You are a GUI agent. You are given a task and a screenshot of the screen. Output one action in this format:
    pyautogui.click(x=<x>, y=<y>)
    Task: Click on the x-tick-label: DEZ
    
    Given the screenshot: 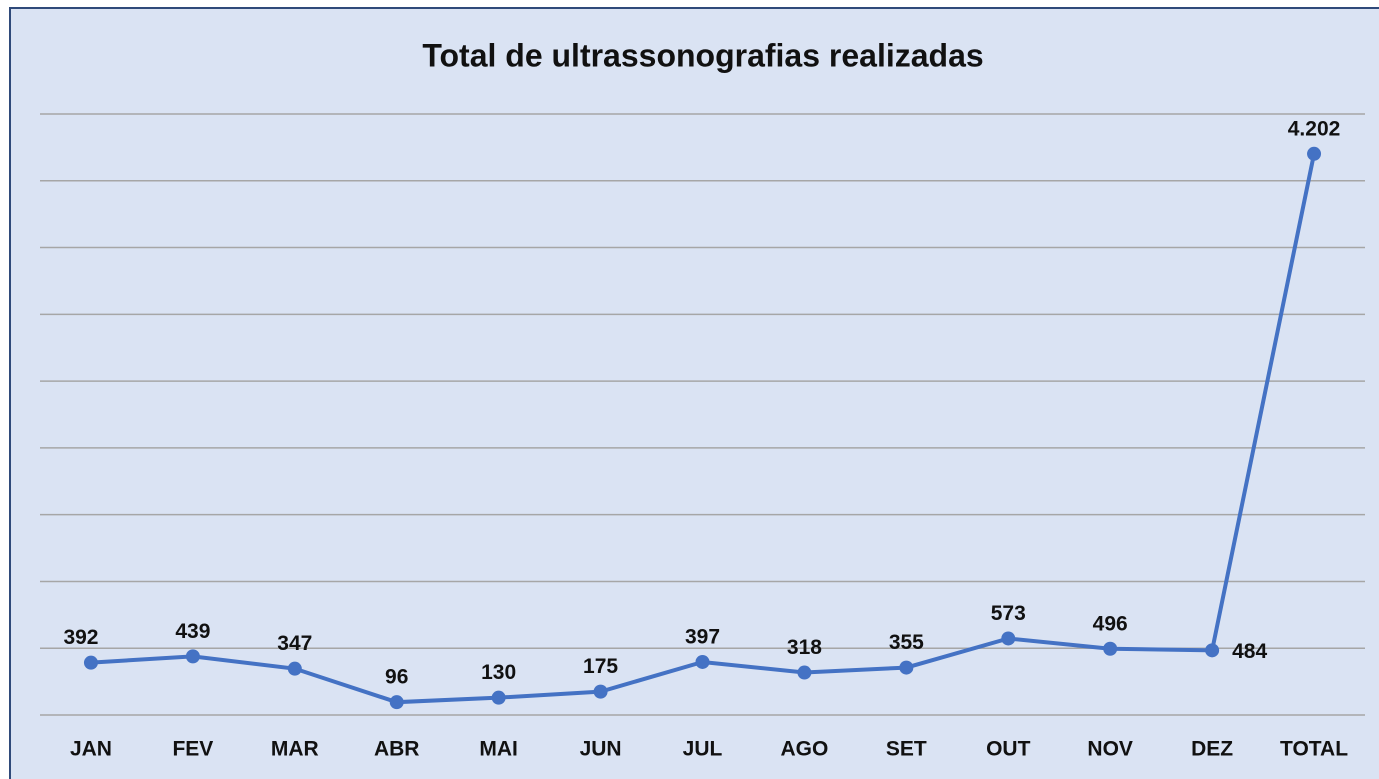 What is the action you would take?
    pyautogui.click(x=1212, y=749)
    